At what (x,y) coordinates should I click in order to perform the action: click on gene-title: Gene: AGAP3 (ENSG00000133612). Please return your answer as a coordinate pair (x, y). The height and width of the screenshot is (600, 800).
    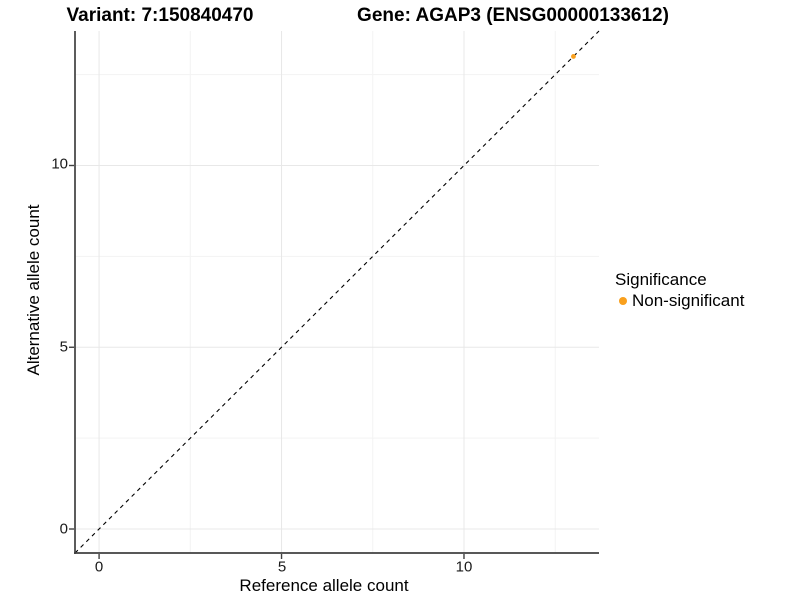
    Looking at the image, I should click on (513, 15).